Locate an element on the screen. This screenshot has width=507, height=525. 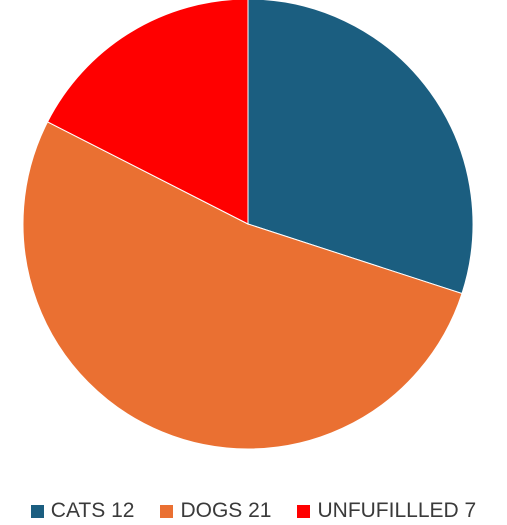
legend-label-dogs: DOGS 21 is located at coordinates (226, 510).